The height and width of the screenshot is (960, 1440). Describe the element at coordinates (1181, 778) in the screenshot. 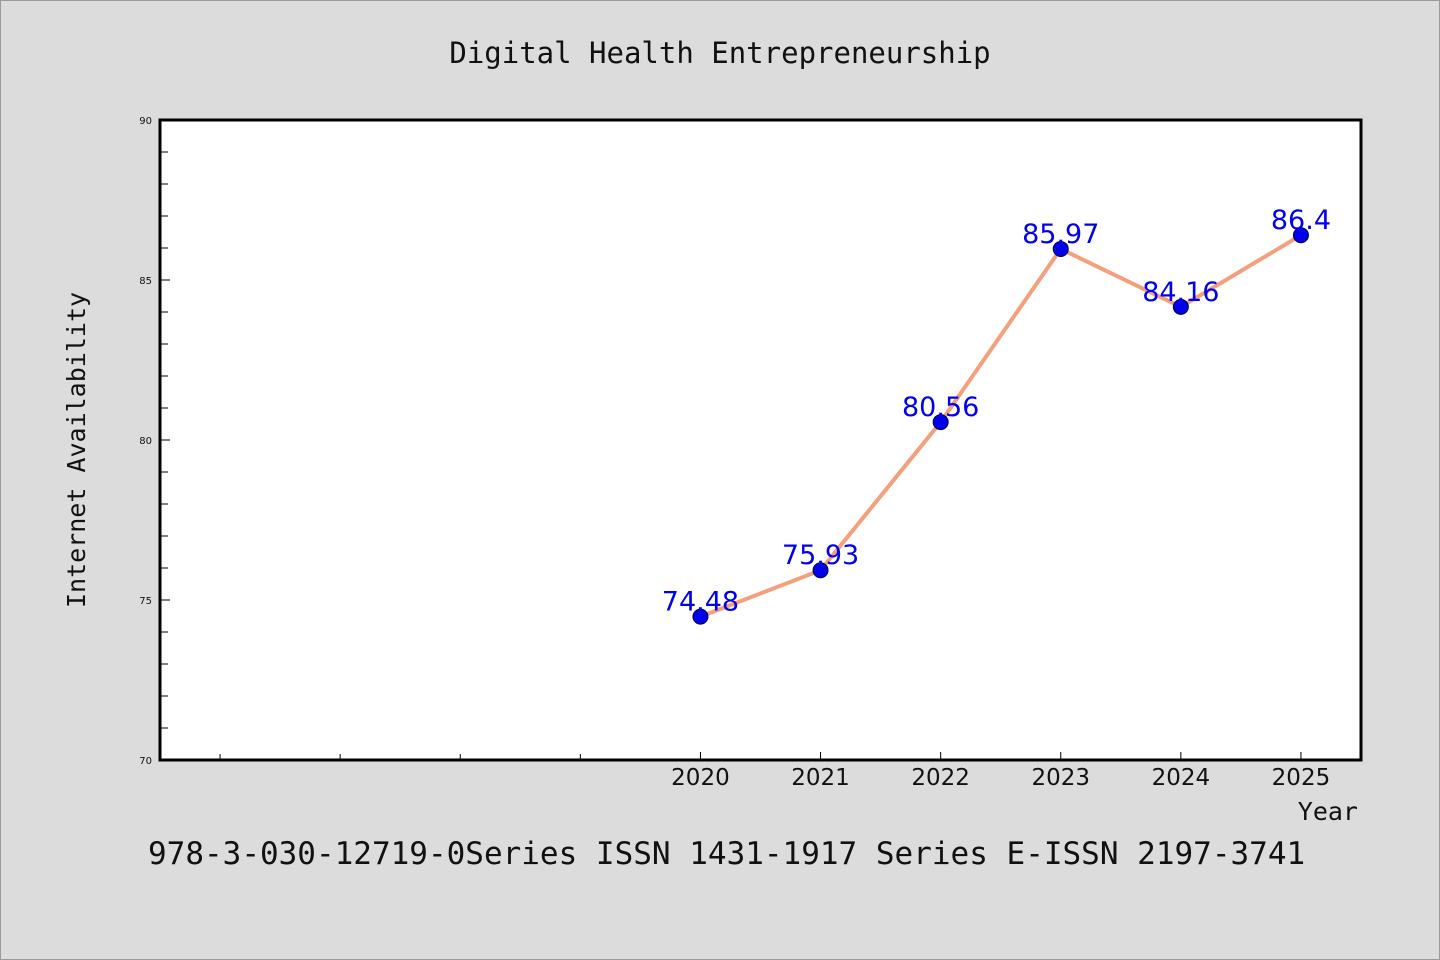

I see `x-tick-label: 2024` at that location.